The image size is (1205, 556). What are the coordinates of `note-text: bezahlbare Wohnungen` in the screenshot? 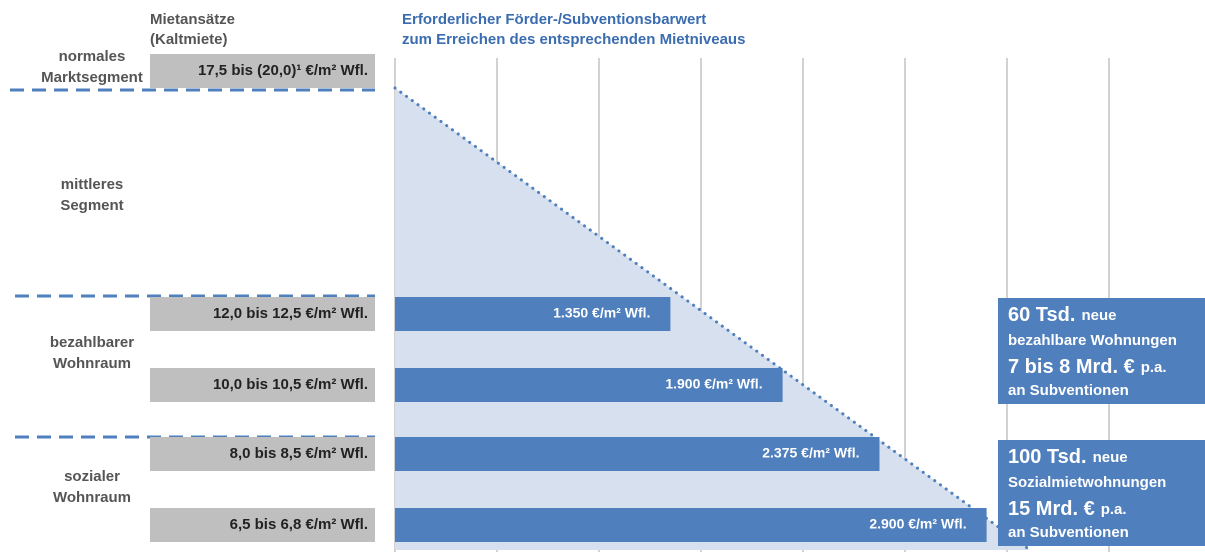 It's located at (1092, 340).